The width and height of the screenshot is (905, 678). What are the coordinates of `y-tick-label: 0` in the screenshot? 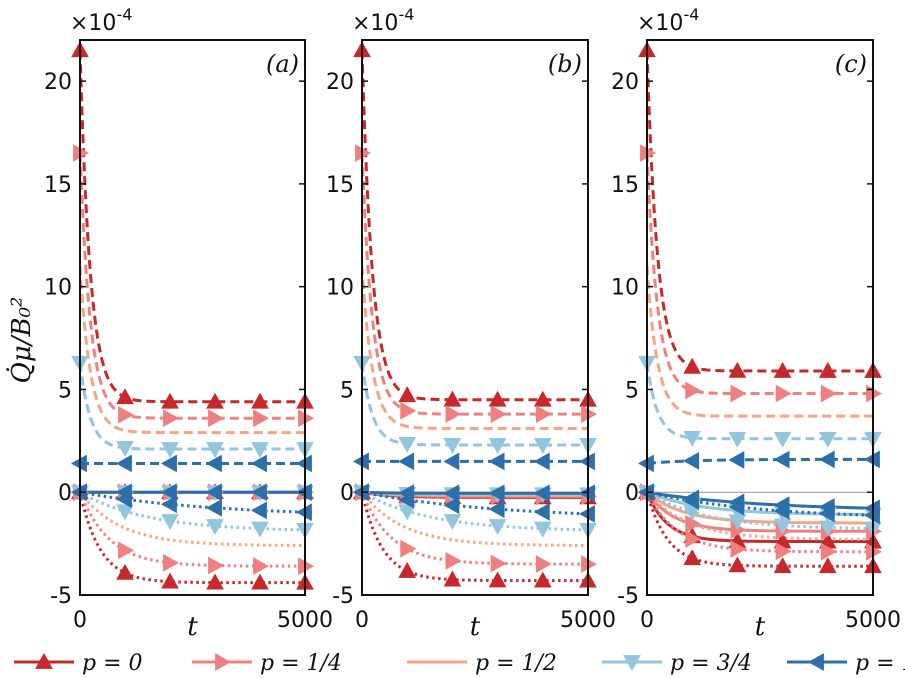 It's located at (632, 493).